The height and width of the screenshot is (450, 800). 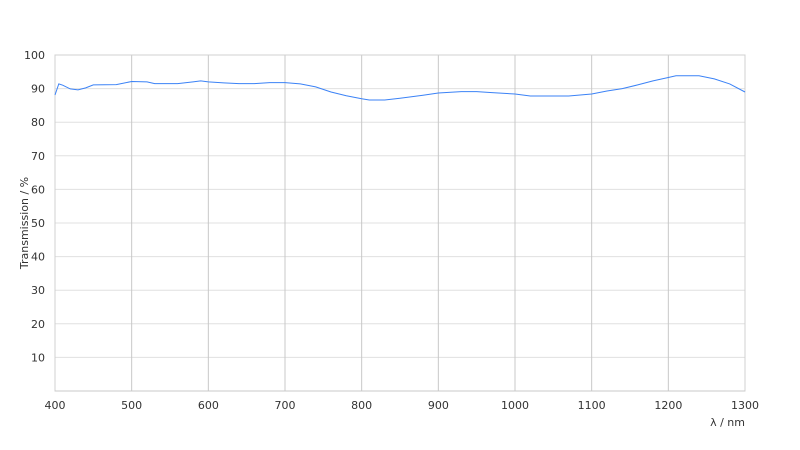 What do you see at coordinates (34, 55) in the screenshot?
I see `y-tick-label: 100` at bounding box center [34, 55].